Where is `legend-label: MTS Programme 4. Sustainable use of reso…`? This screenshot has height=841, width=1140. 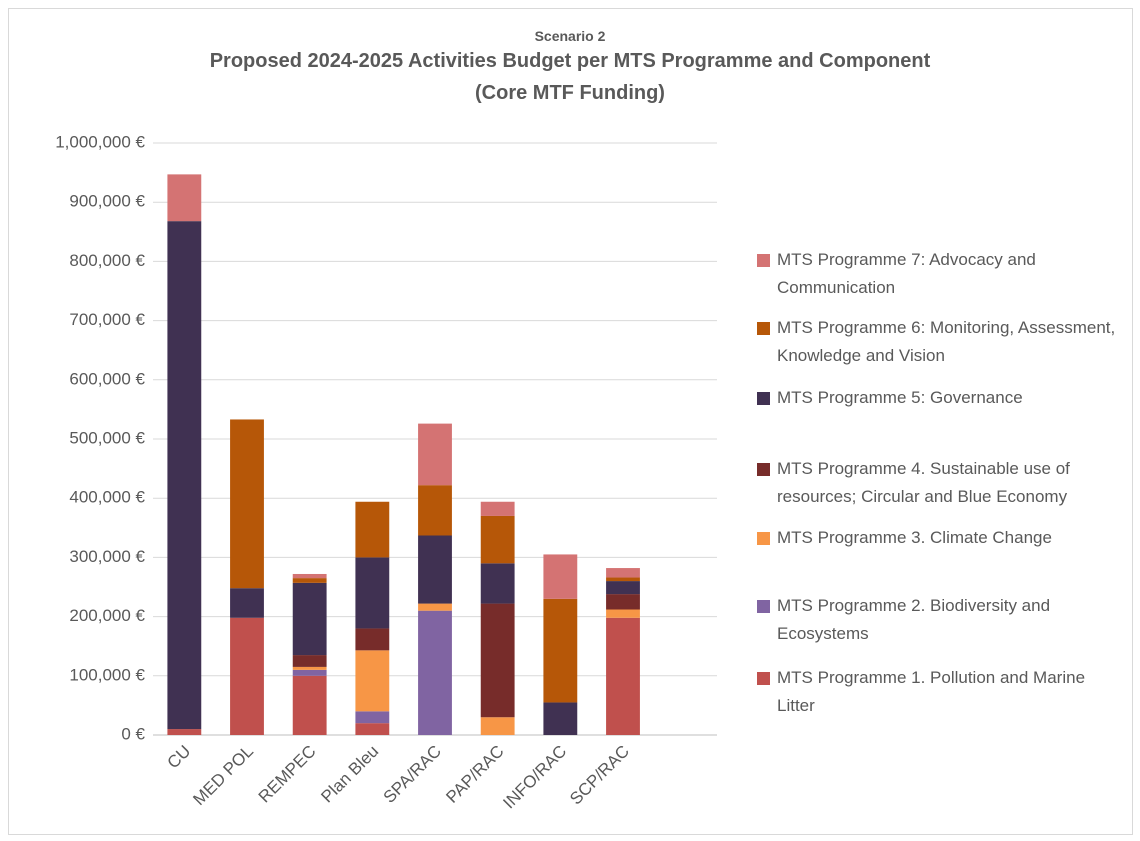
legend-label: MTS Programme 4. Sustainable use of reso… is located at coordinates (923, 482).